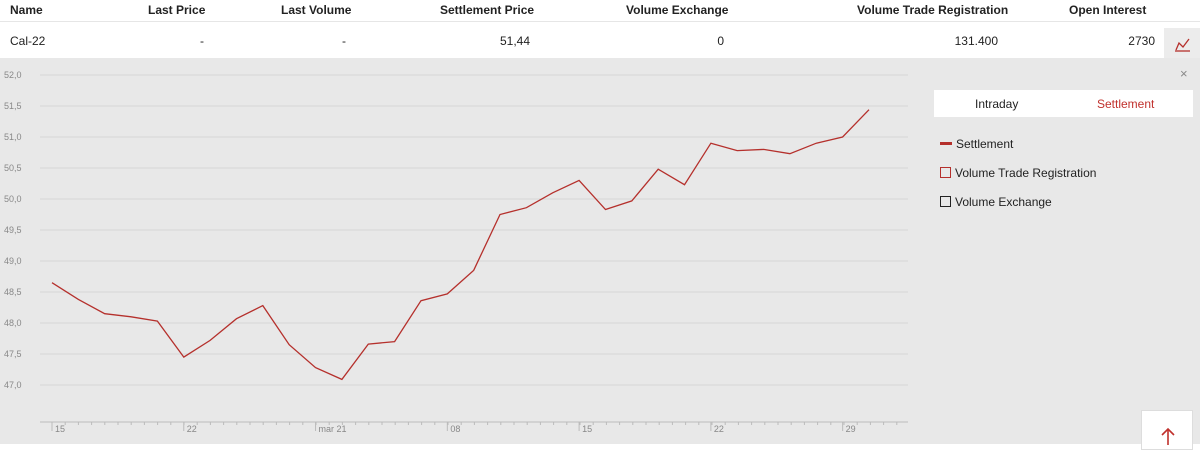 Image resolution: width=1200 pixels, height=456 pixels. Describe the element at coordinates (28, 41) in the screenshot. I see `cell-name: Cal-22` at that location.